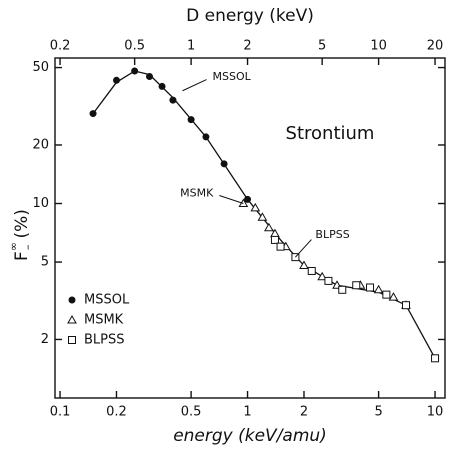 The image size is (458, 449). I want to click on x-tick-label: 0.1, so click(60, 412).